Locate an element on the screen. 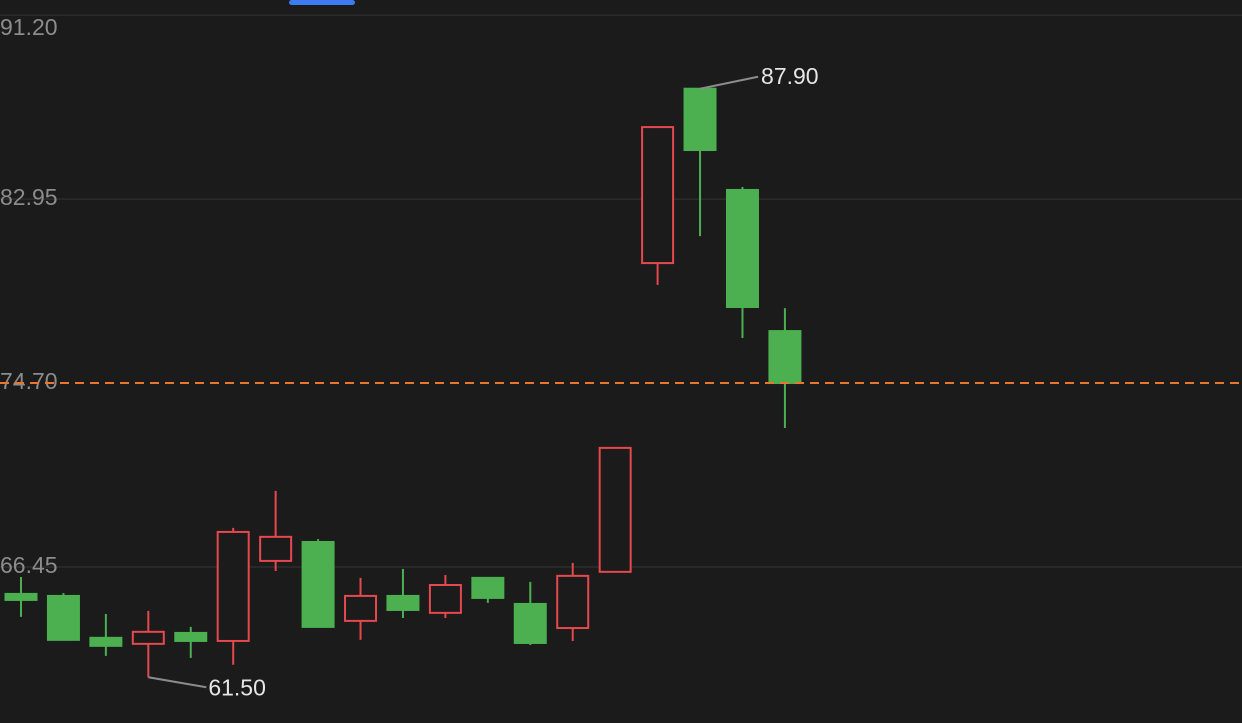  max-label: 87.90 is located at coordinates (790, 76).